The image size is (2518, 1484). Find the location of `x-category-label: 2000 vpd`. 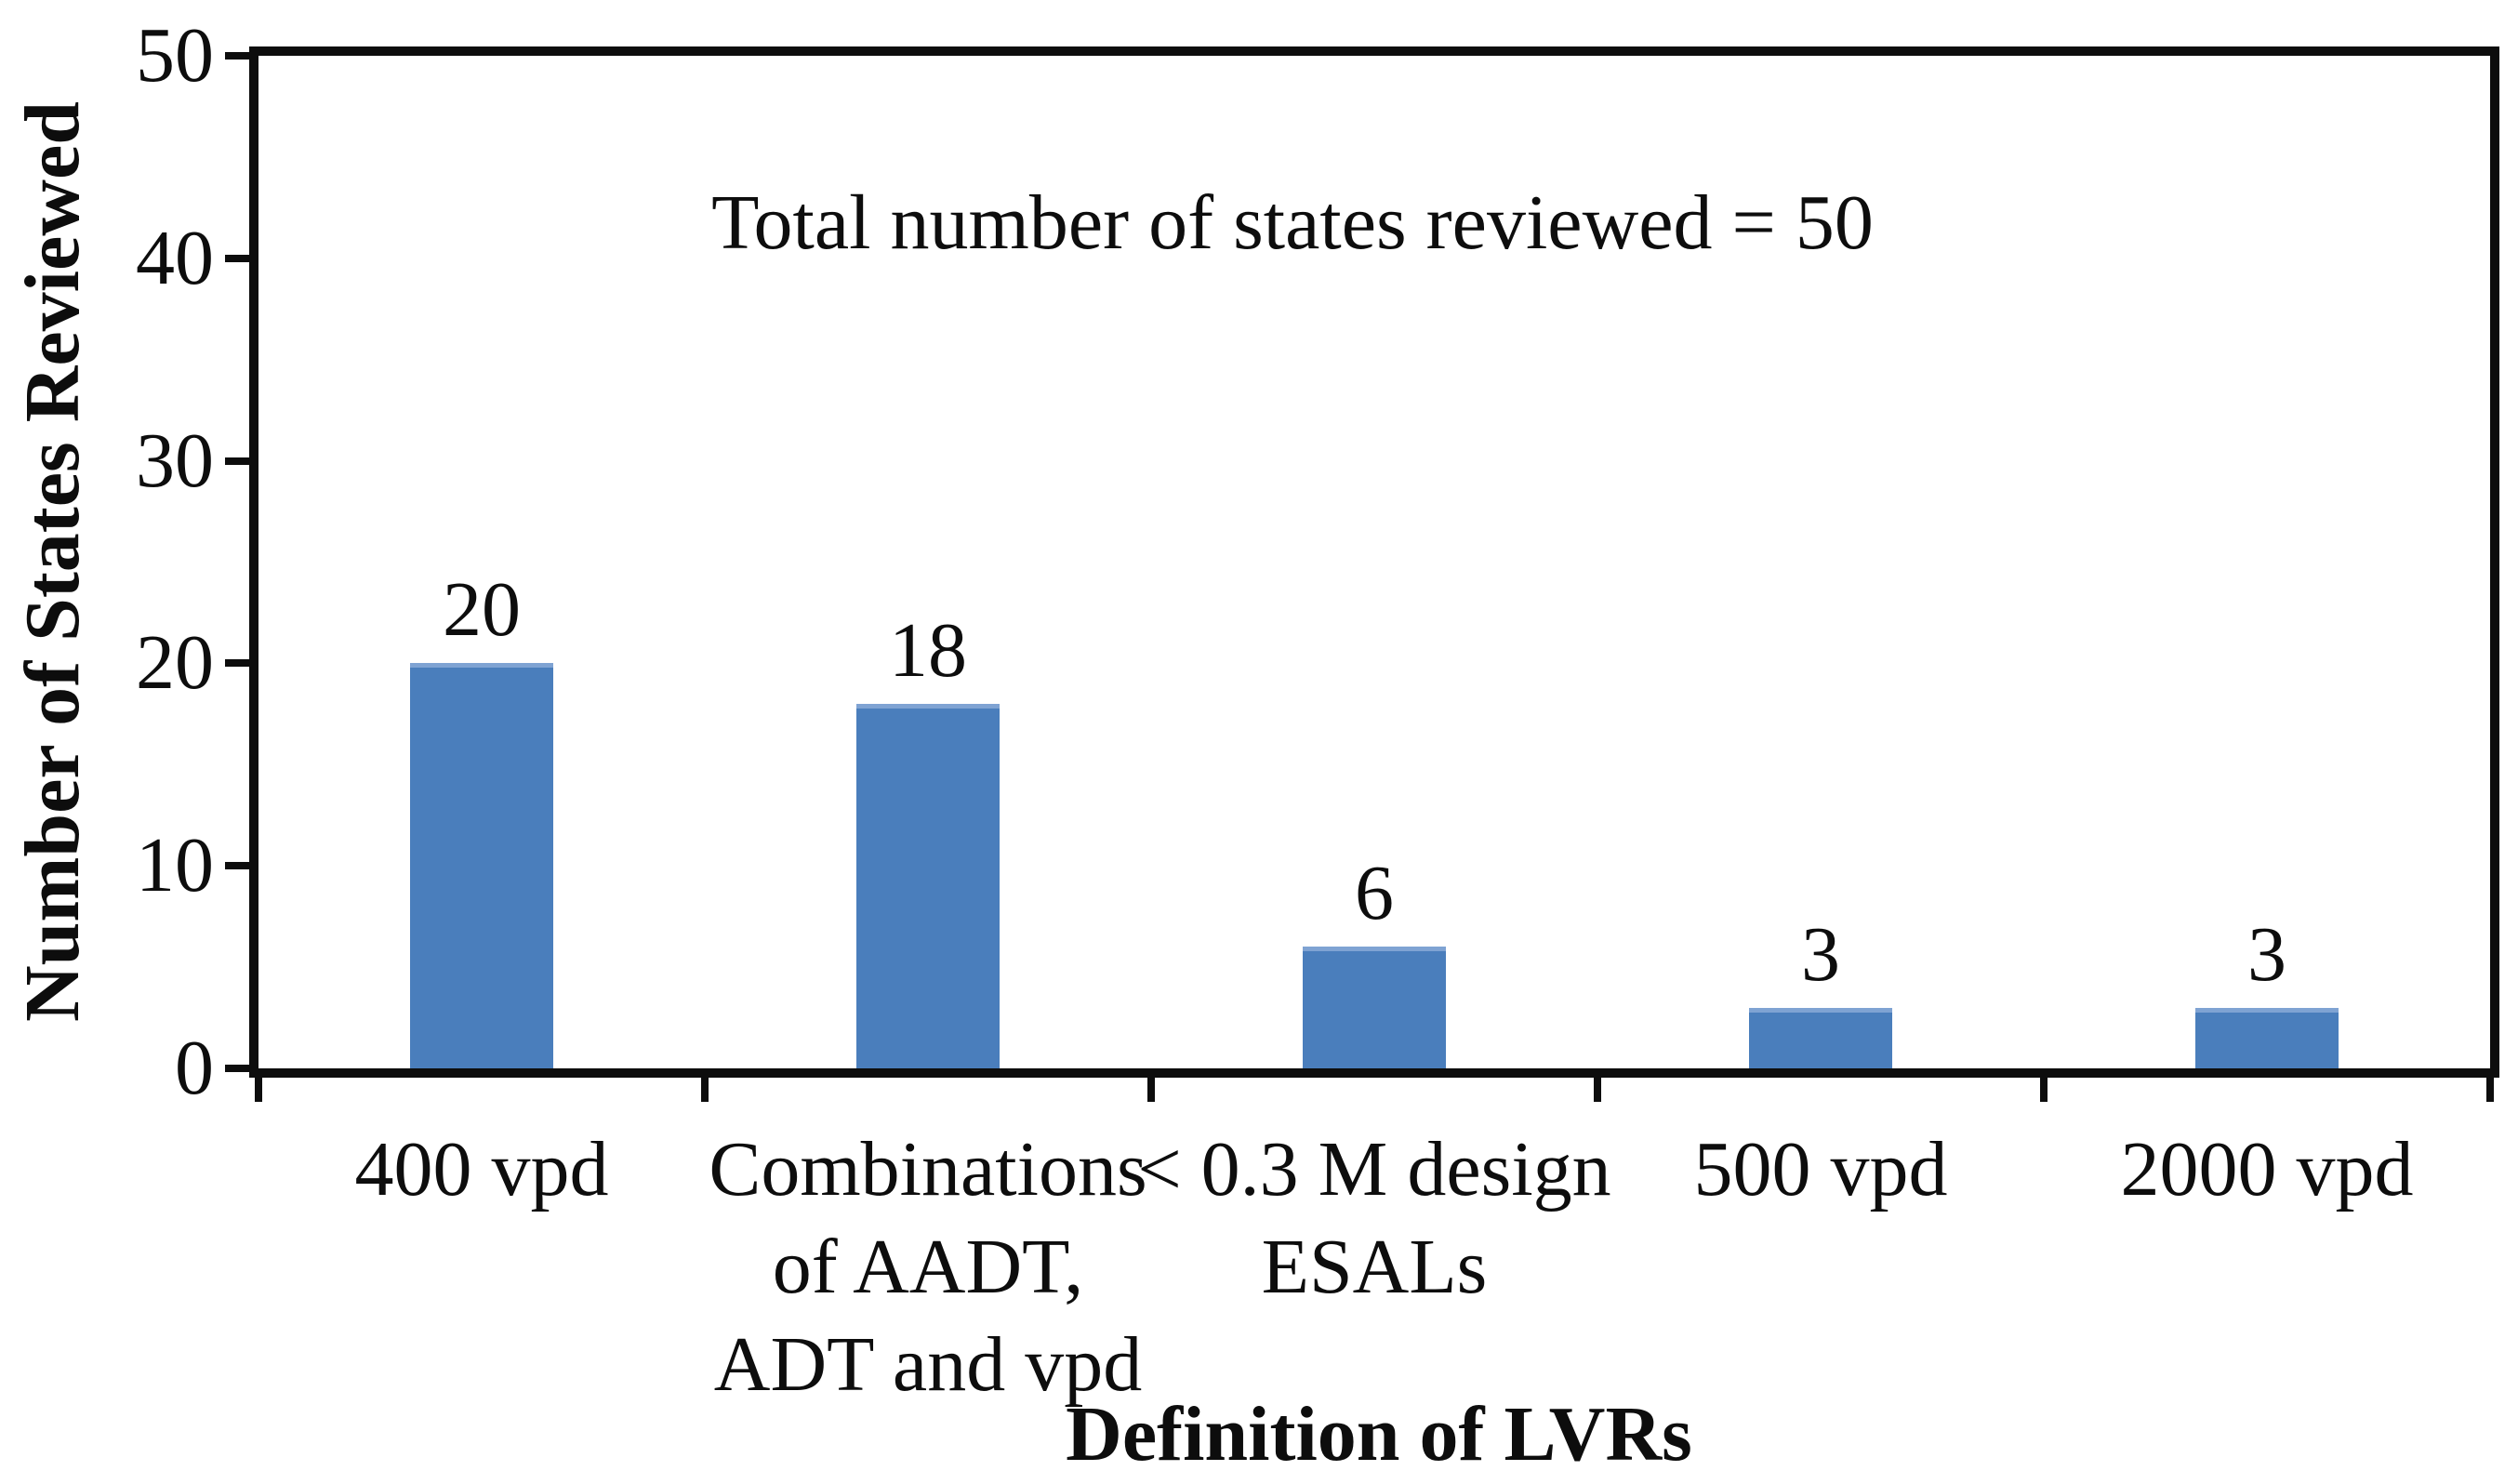

x-category-label: 2000 vpd is located at coordinates (2267, 1169).